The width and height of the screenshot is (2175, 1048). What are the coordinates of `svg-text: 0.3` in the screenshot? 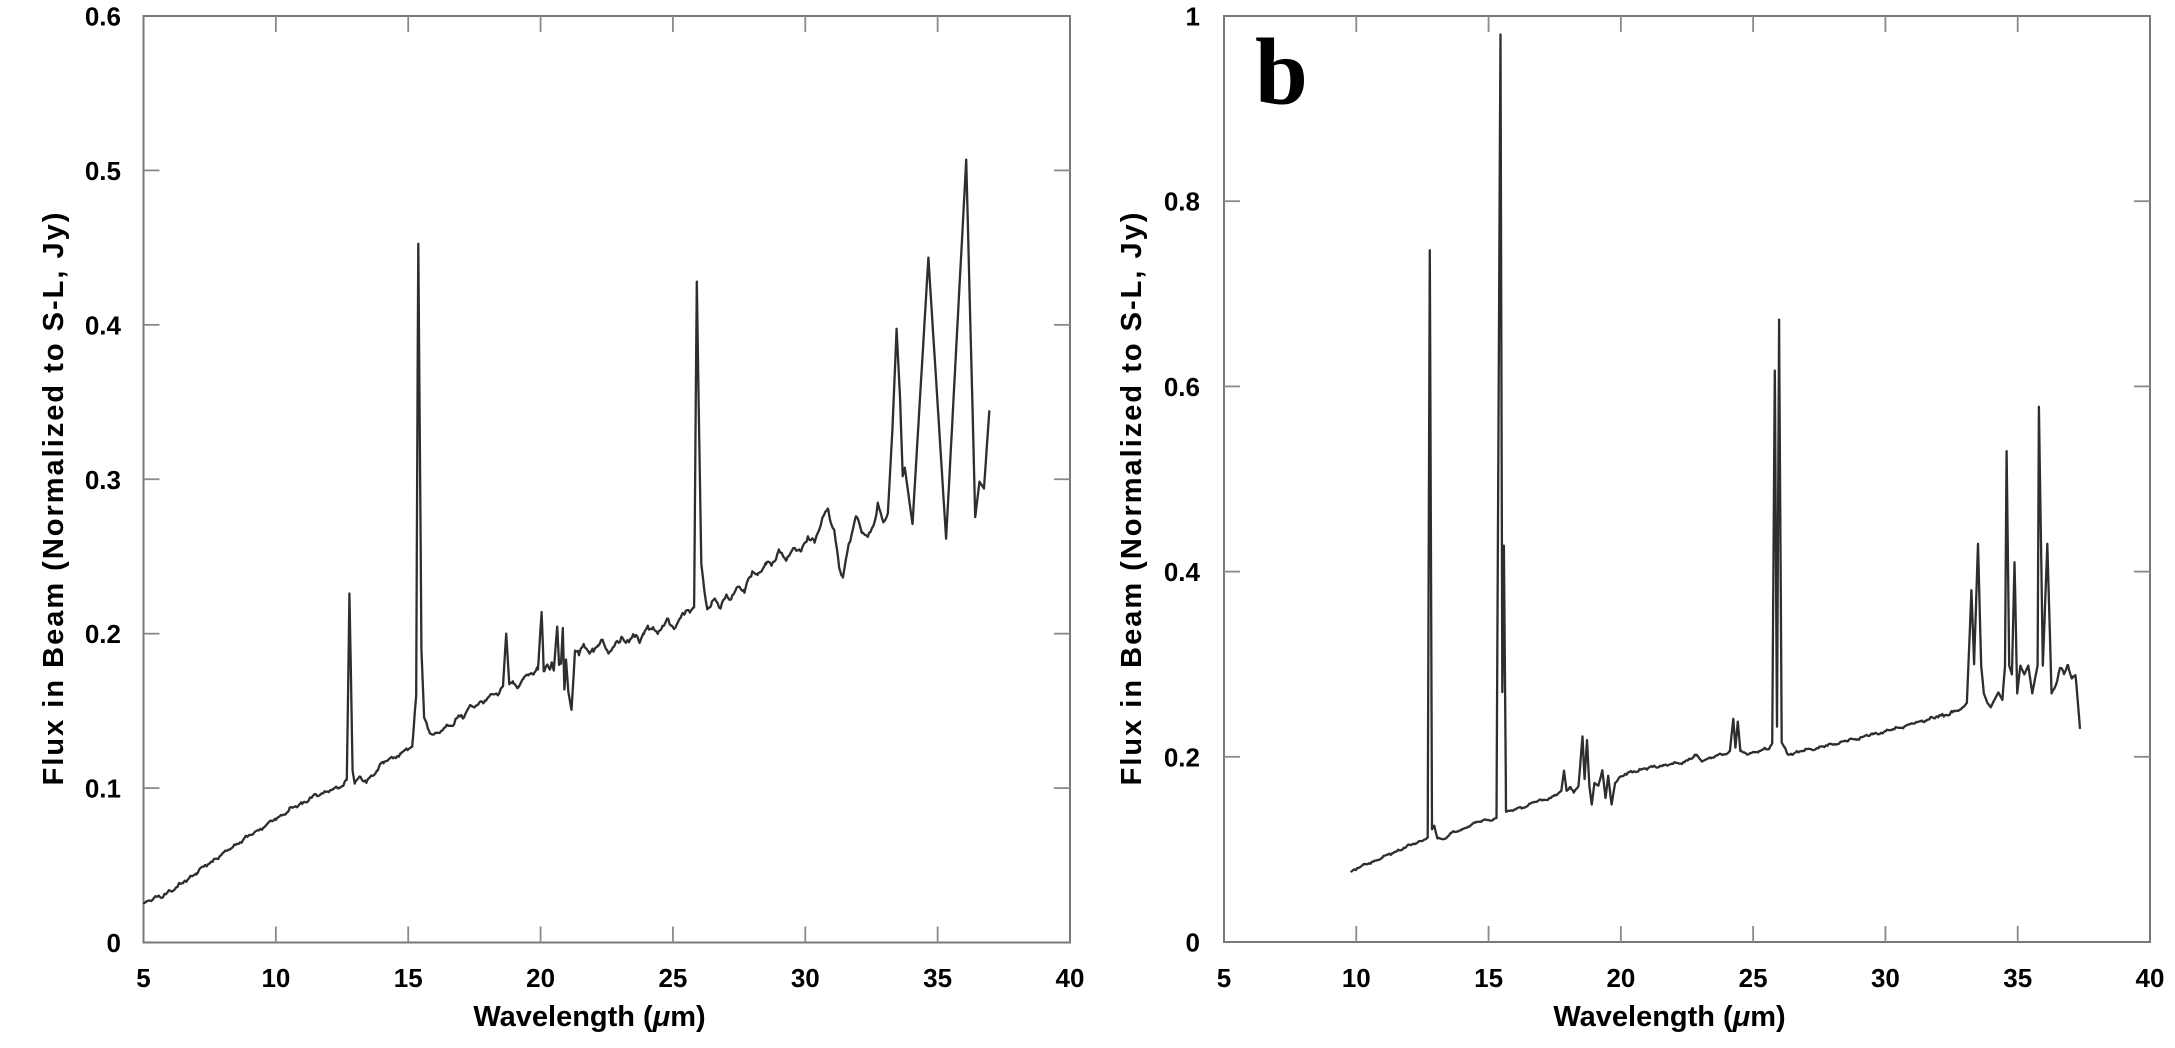 It's located at (103, 480).